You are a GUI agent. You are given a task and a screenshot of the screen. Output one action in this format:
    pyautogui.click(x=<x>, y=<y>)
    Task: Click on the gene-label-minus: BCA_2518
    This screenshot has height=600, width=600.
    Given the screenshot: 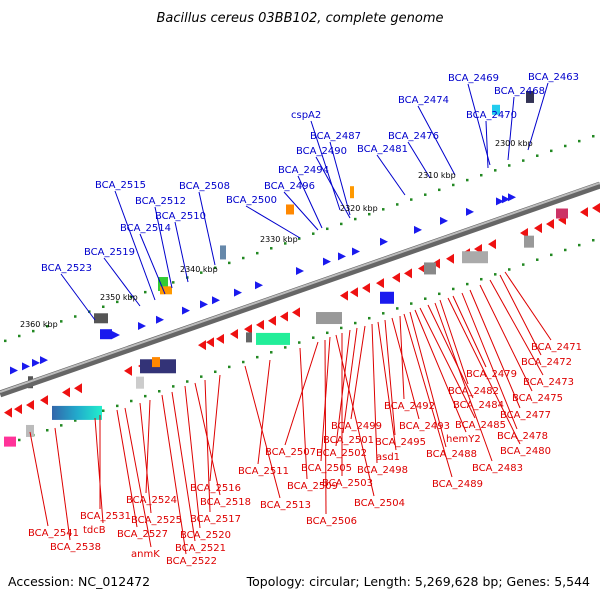 What is the action you would take?
    pyautogui.click(x=225, y=502)
    